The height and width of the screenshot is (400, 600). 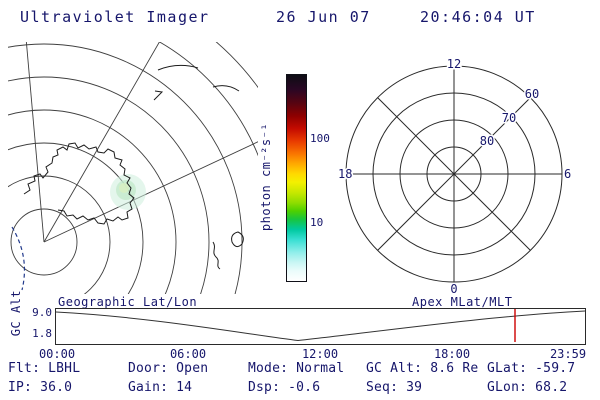 What do you see at coordinates (284, 387) in the screenshot?
I see `status-dsp: Dsp: -0.6` at bounding box center [284, 387].